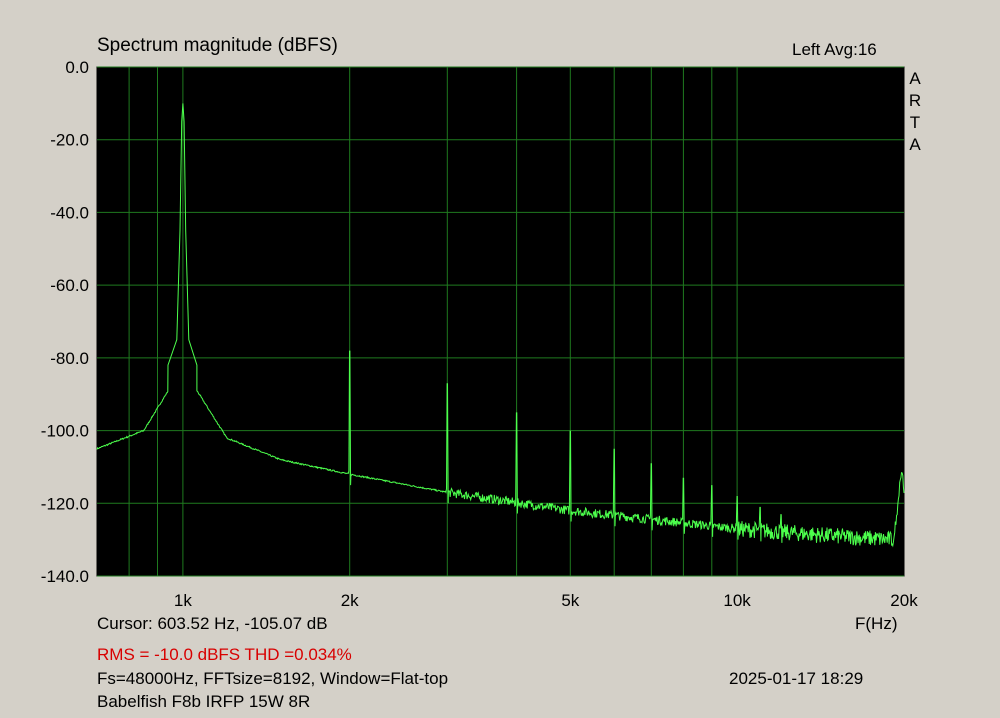  I want to click on y-tick-label: -60.0, so click(69, 285).